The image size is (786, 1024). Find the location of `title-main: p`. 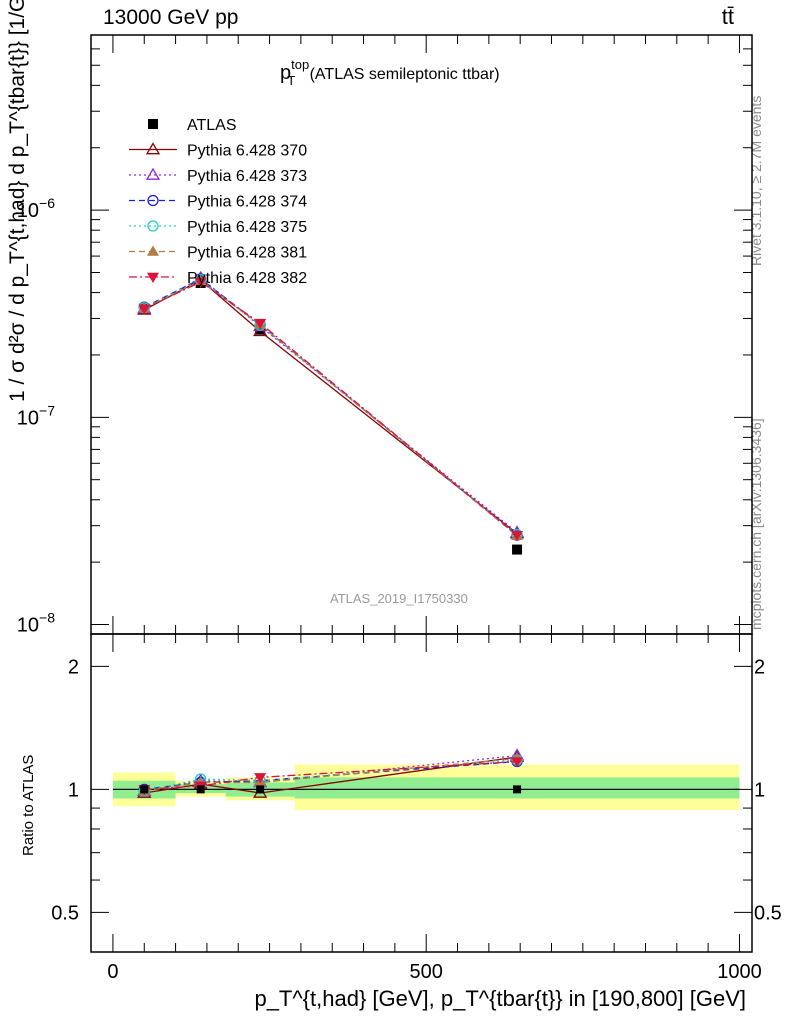

title-main: p is located at coordinates (286, 73).